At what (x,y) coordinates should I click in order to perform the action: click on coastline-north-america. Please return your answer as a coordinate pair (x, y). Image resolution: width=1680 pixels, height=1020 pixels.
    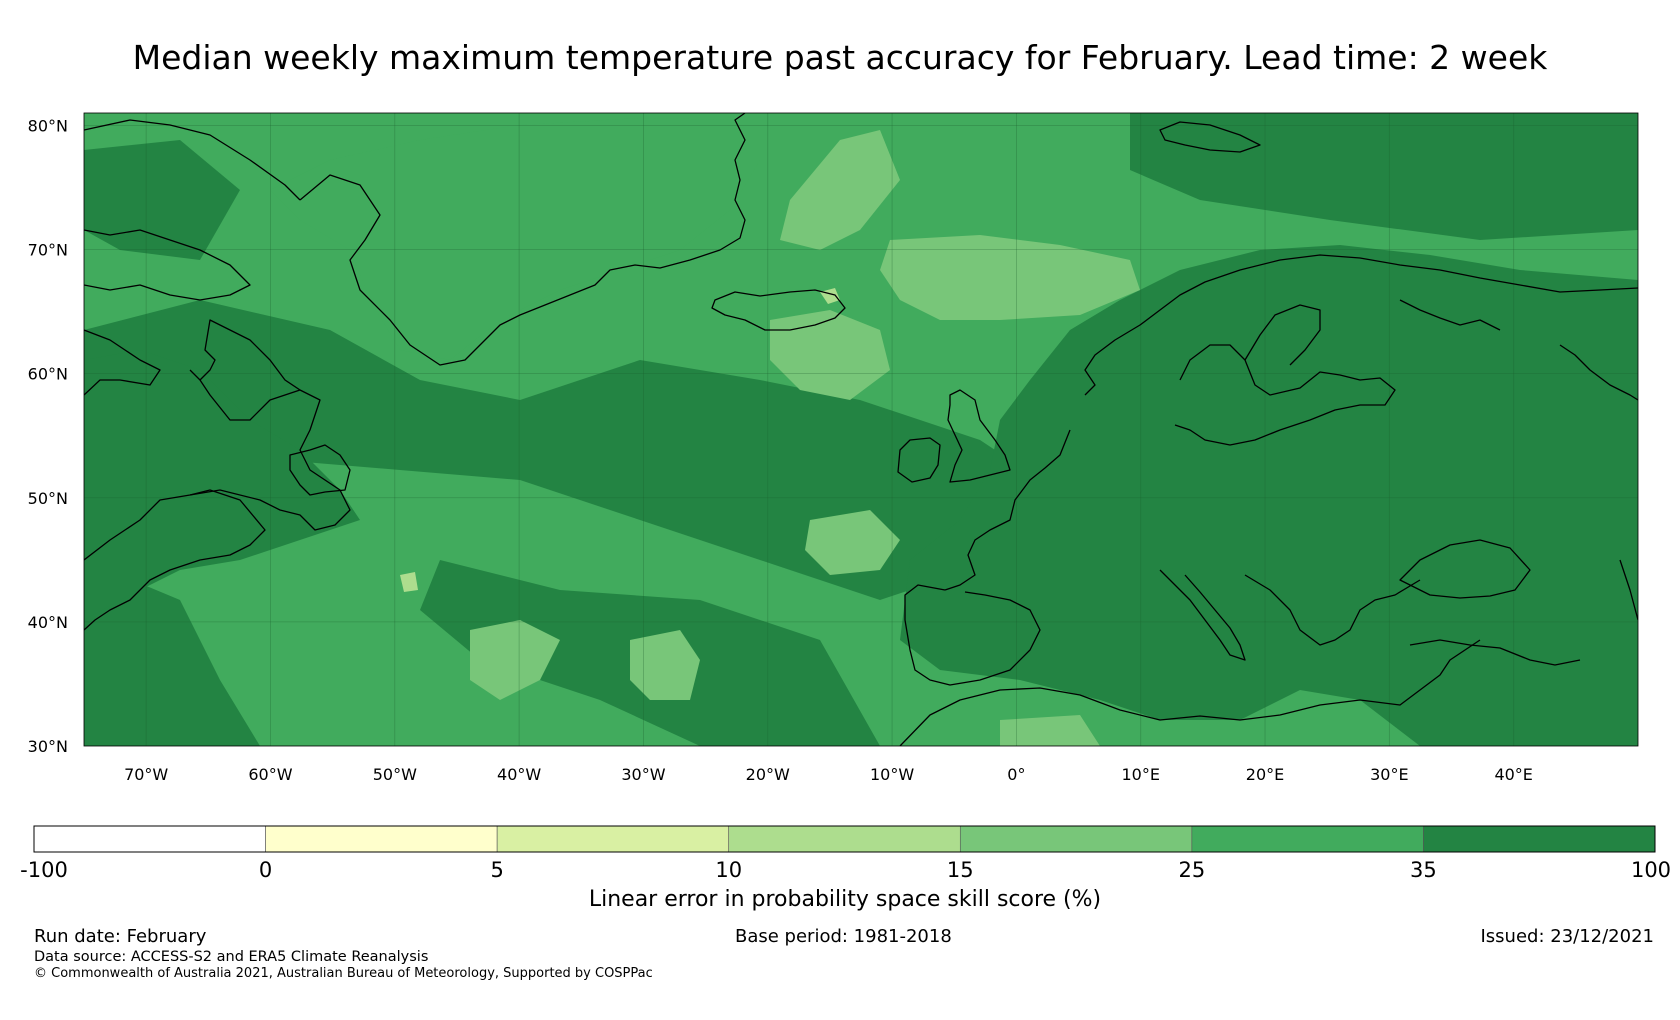
    Looking at the image, I should click on (175, 560).